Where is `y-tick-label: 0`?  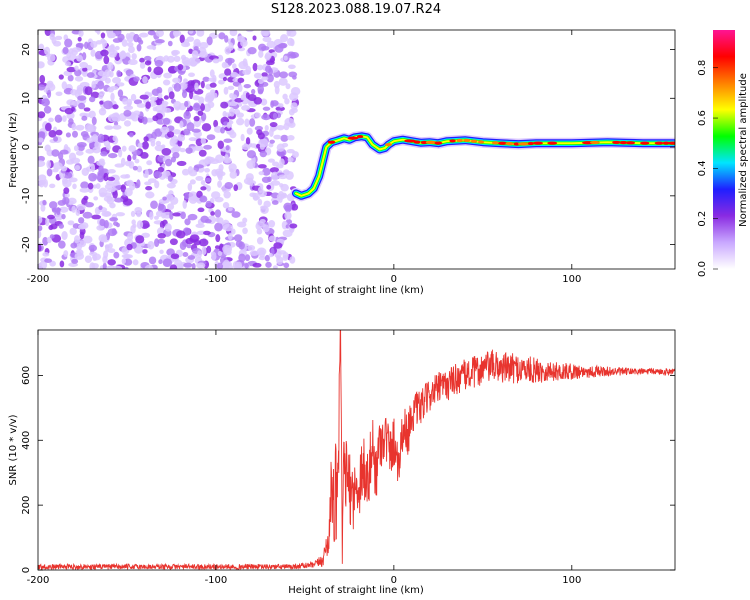 y-tick-label: 0 is located at coordinates (26, 570).